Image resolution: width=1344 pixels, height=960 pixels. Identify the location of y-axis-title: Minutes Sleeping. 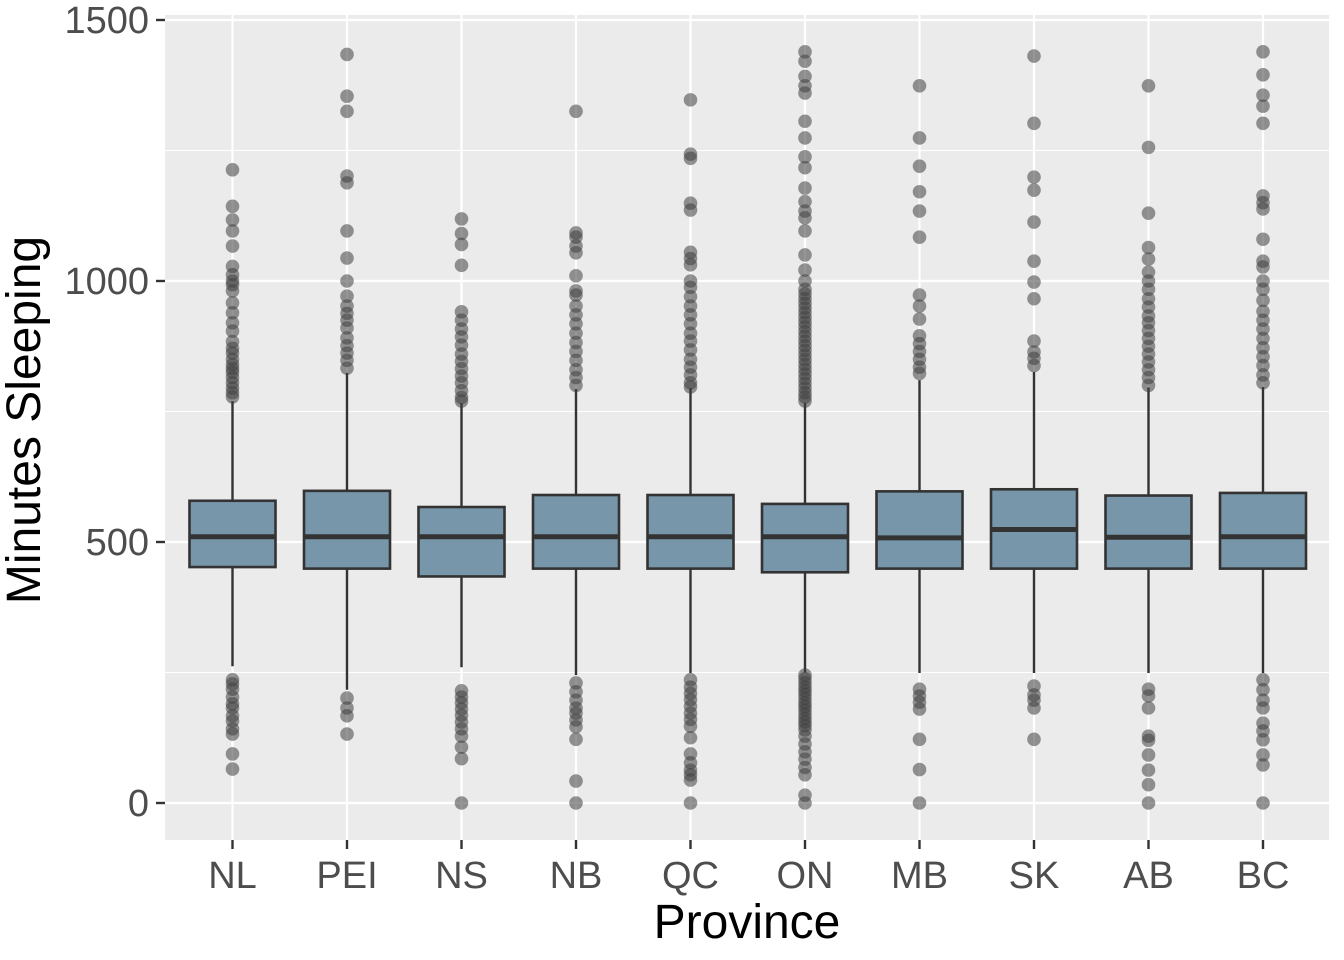
(25, 420).